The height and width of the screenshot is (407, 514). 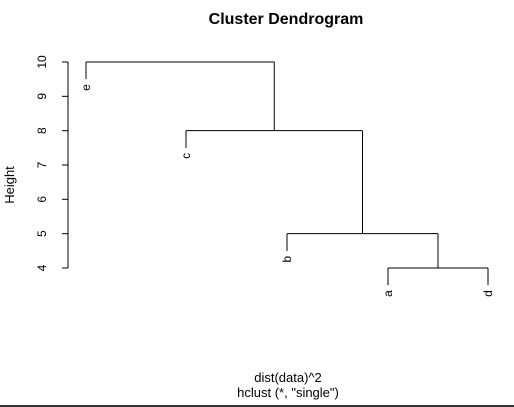 What do you see at coordinates (186, 156) in the screenshot?
I see `leaf-label-c: c` at bounding box center [186, 156].